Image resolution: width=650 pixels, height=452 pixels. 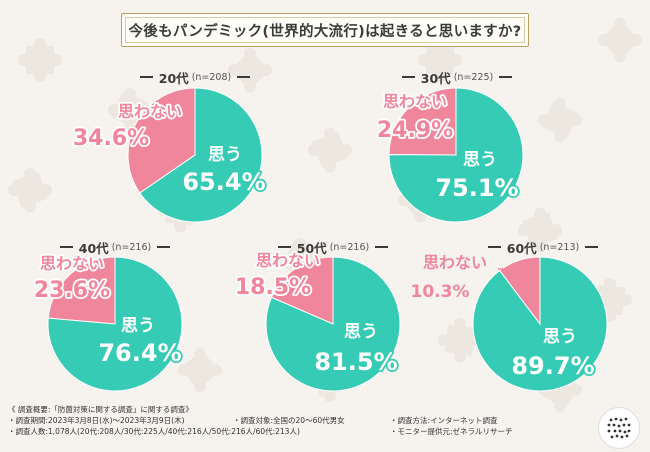 I want to click on slice-value-yes: 81.5%, so click(x=355, y=362).